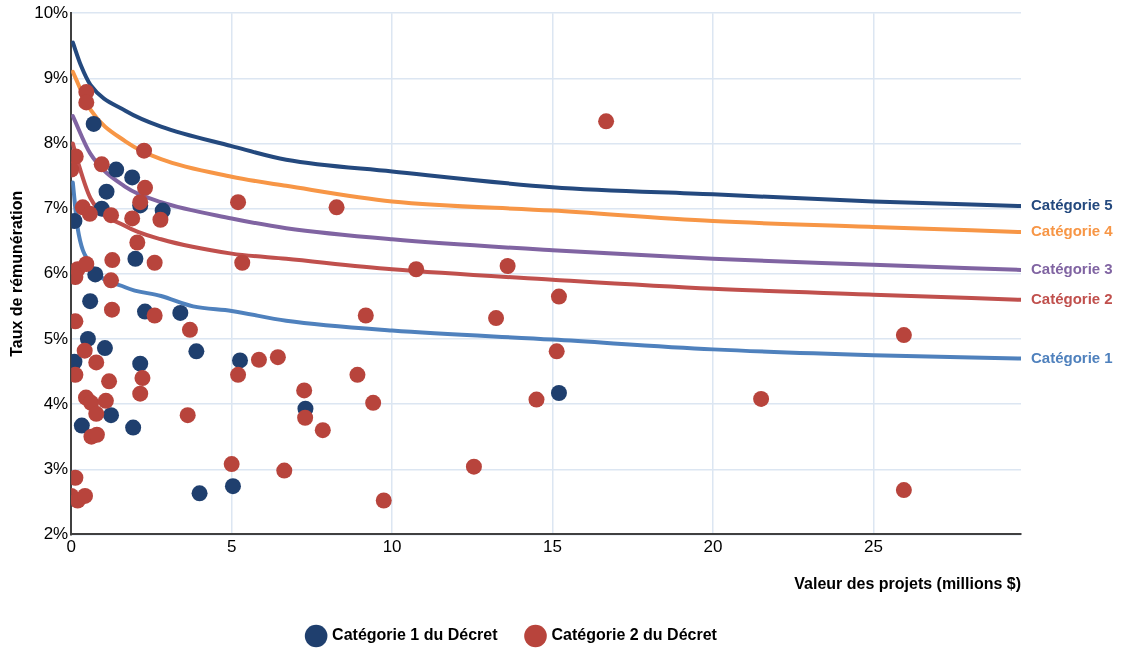  I want to click on y-tick-label: 6%, so click(56, 273).